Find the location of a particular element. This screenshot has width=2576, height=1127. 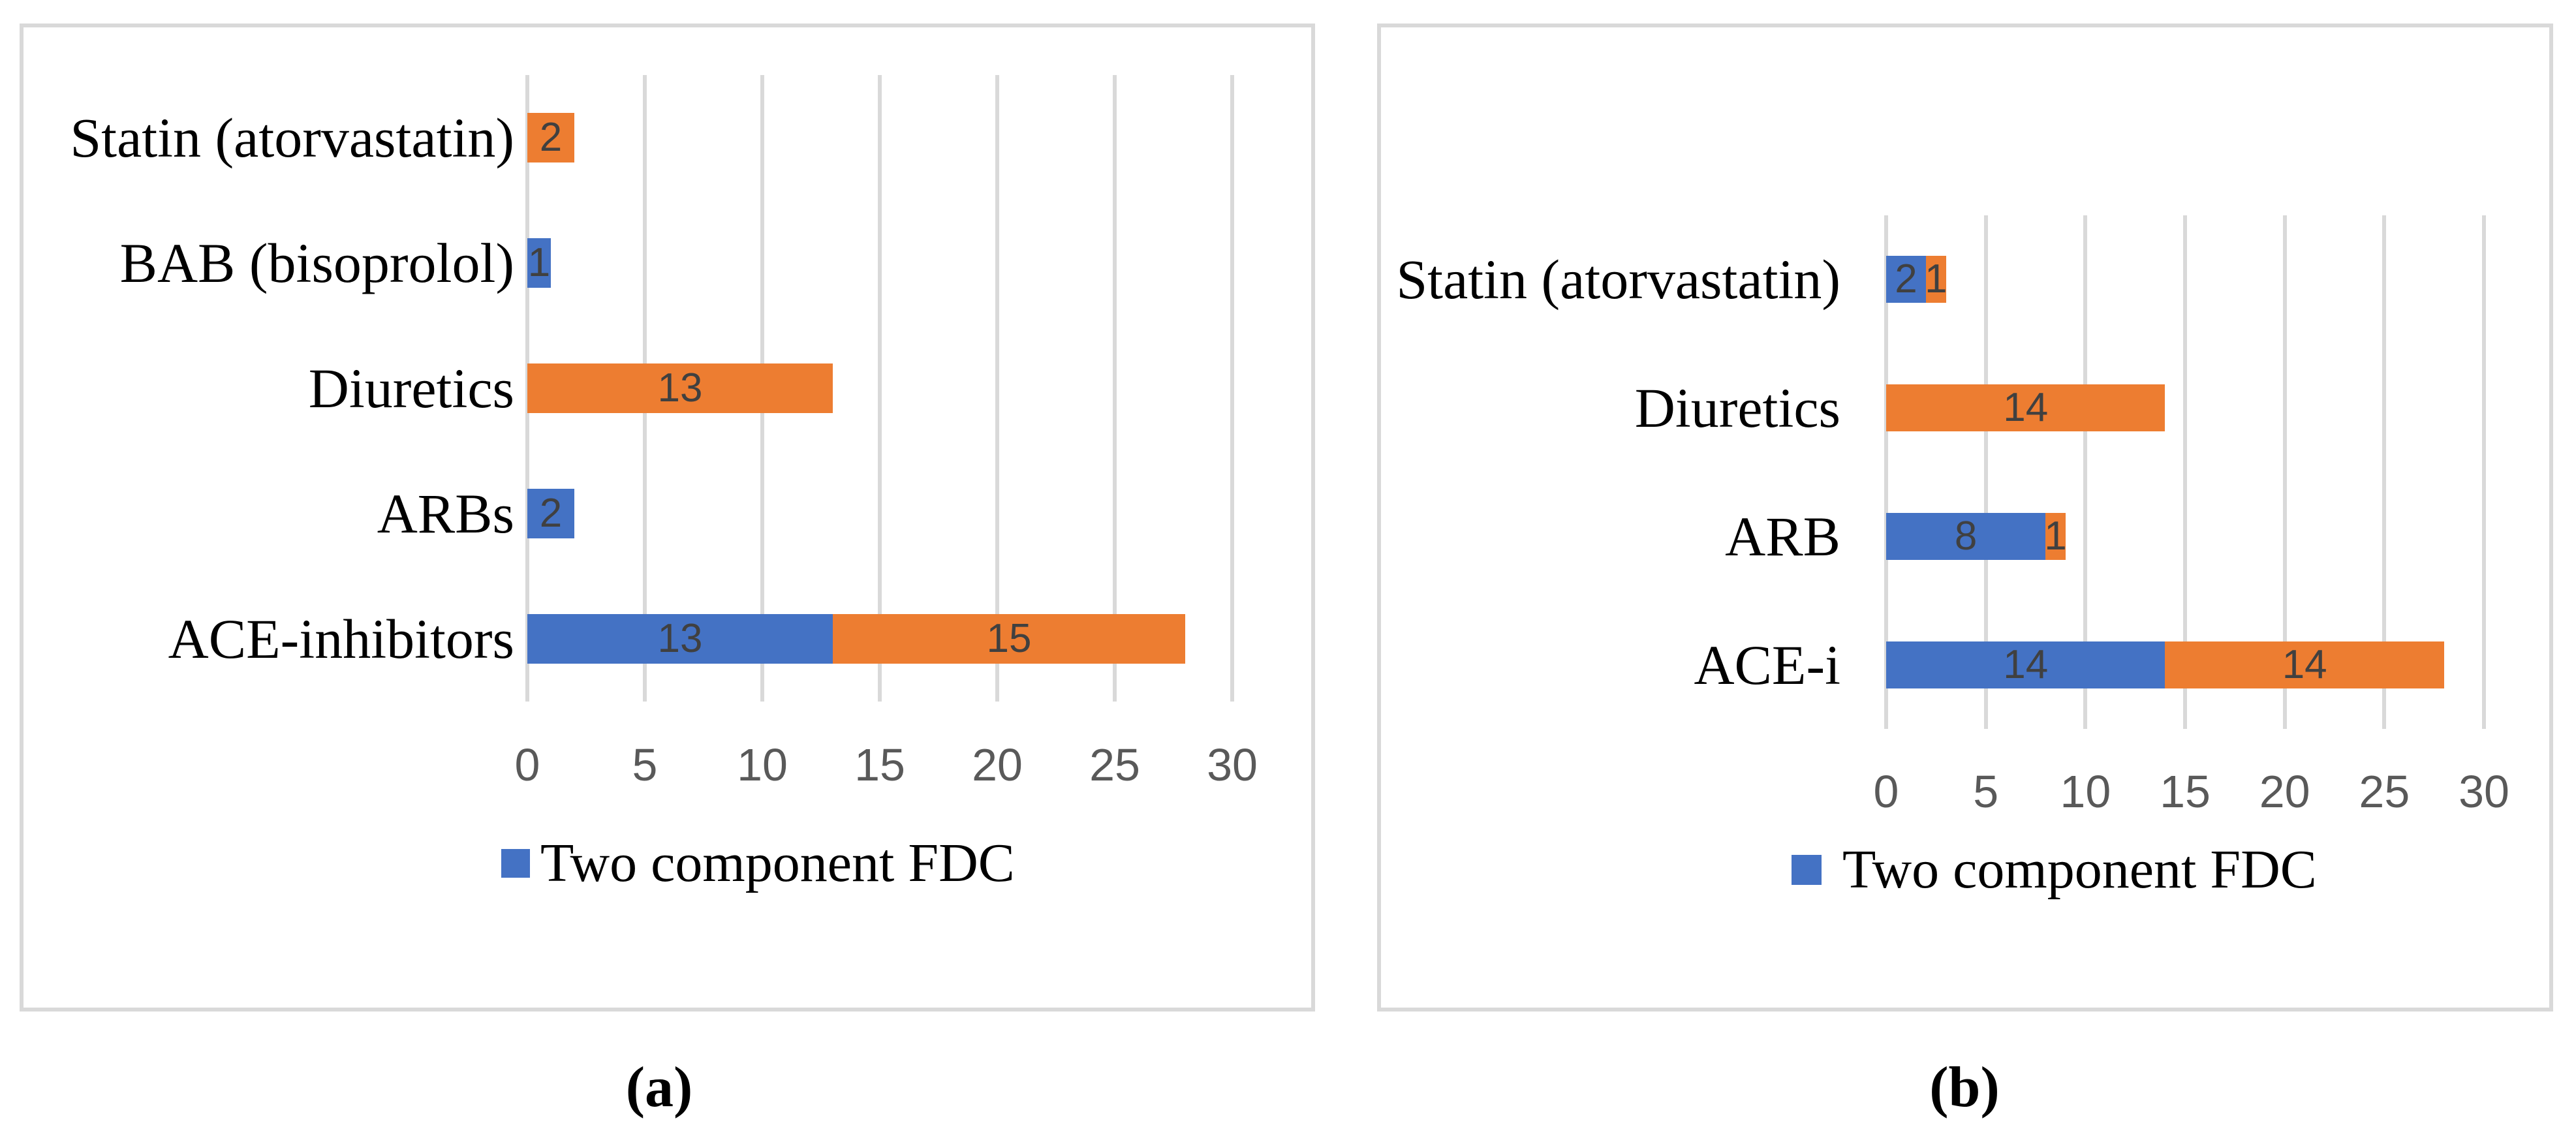

value-label: 15 is located at coordinates (1009, 638).